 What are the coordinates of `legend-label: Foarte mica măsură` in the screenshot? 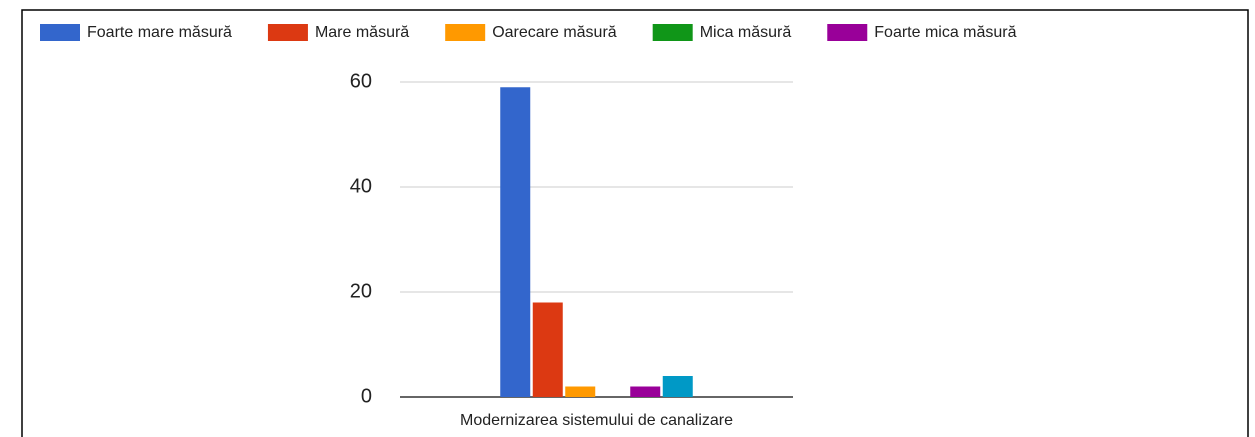 It's located at (945, 32).